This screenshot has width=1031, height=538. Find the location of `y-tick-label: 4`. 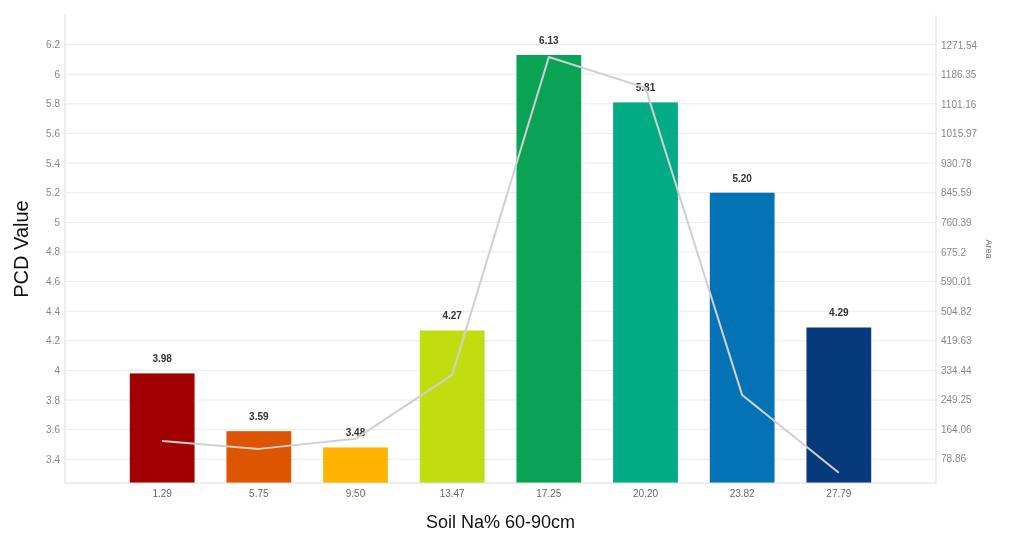

y-tick-label: 4 is located at coordinates (57, 370).